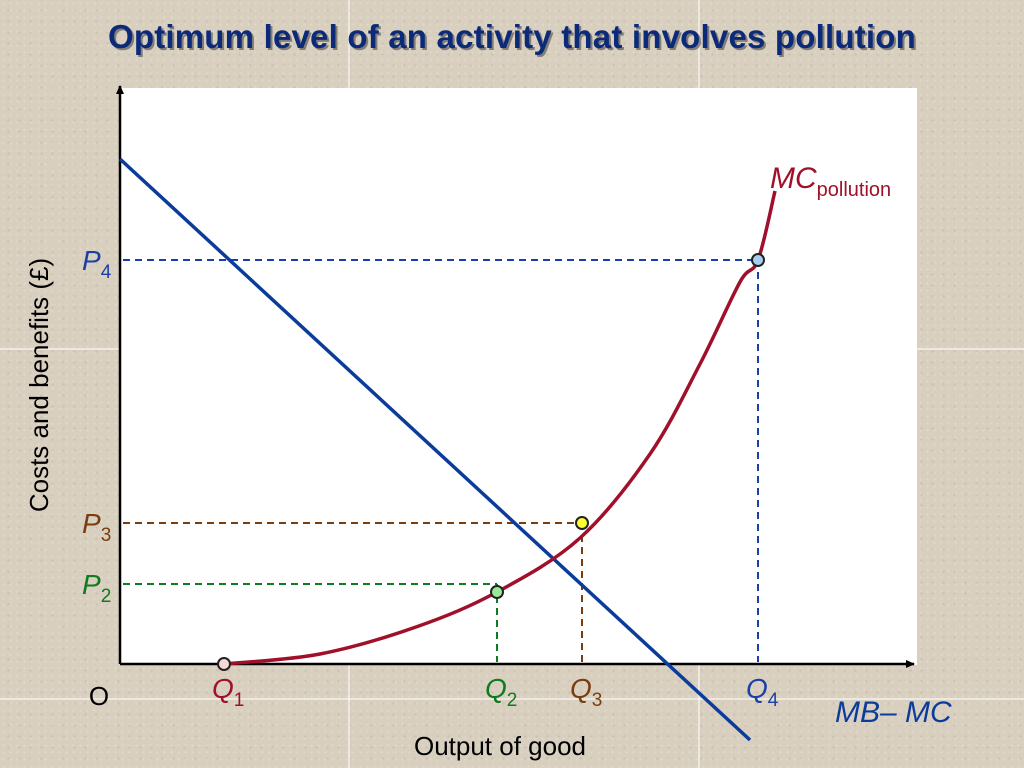  What do you see at coordinates (854, 190) in the screenshot?
I see `mc-pollution-label-sub: pollution` at bounding box center [854, 190].